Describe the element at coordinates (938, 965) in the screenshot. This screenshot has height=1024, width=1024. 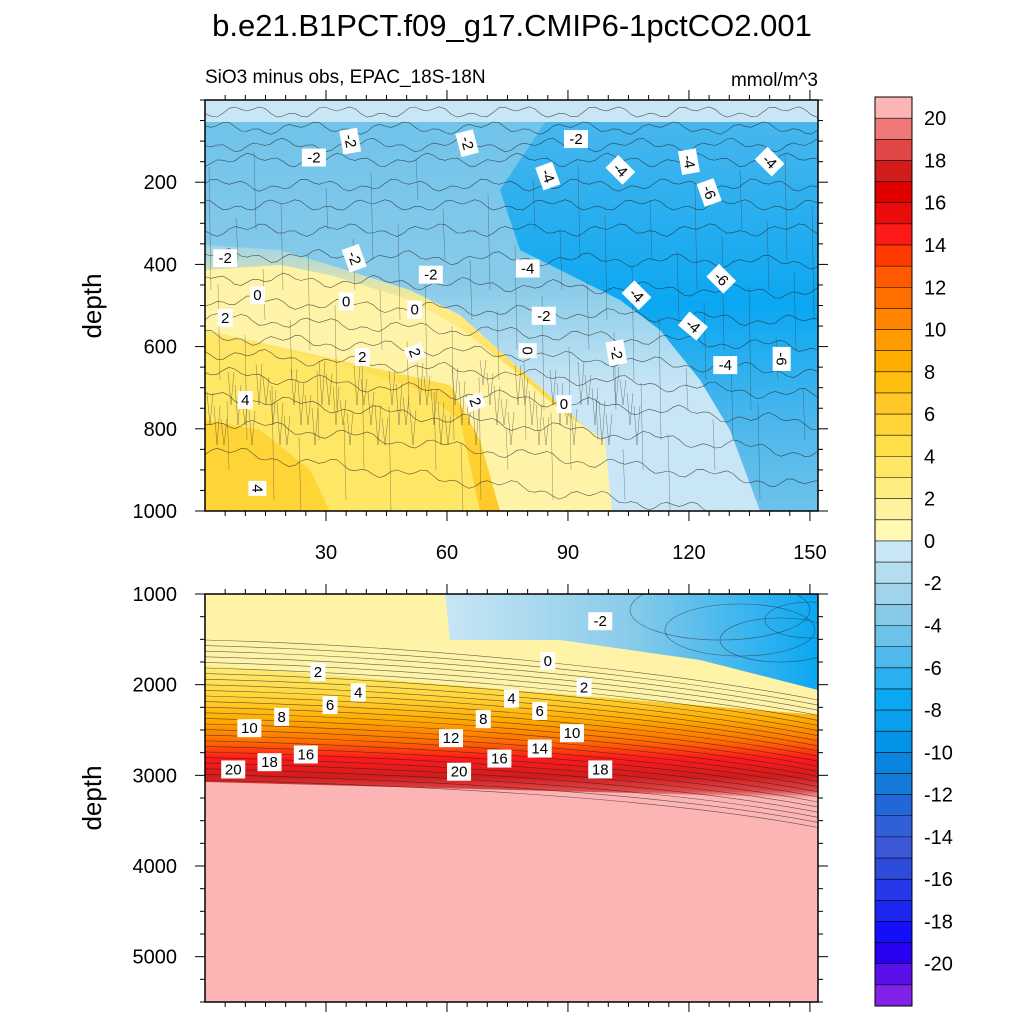
I see `colorbar-label: -20` at that location.